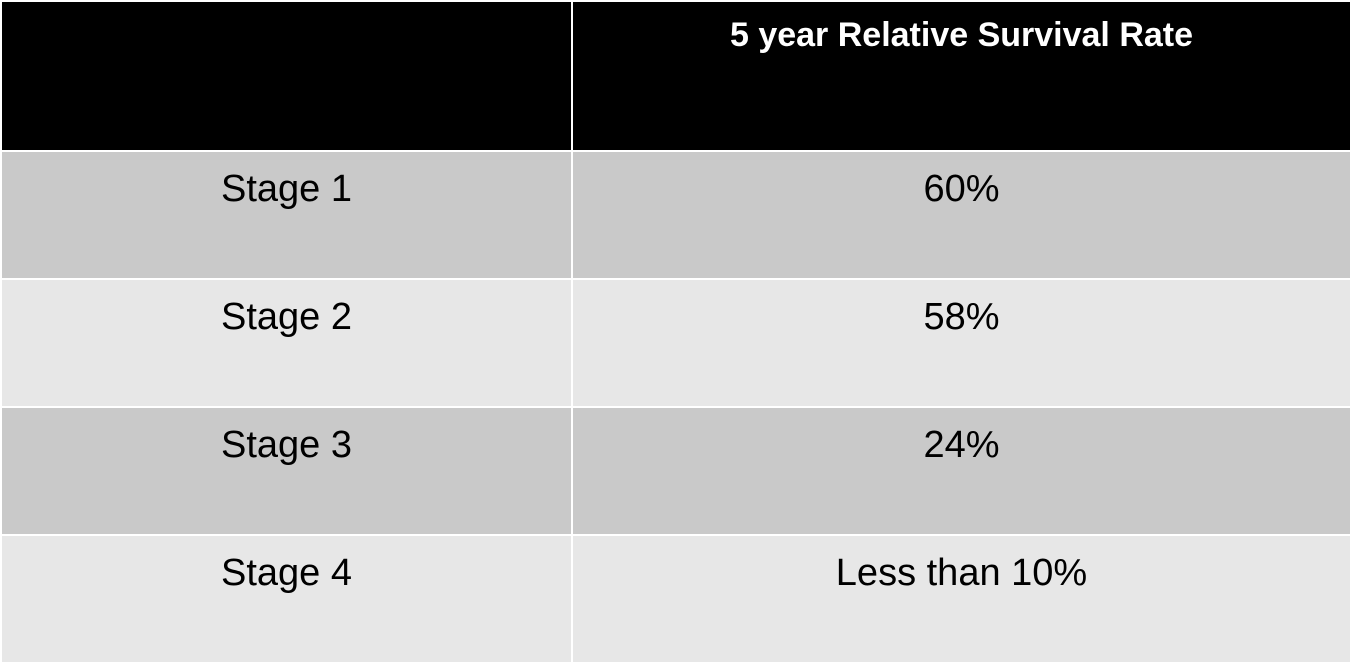 The height and width of the screenshot is (664, 1350). What do you see at coordinates (960, 471) in the screenshot?
I see `rate-cell: 24%` at bounding box center [960, 471].